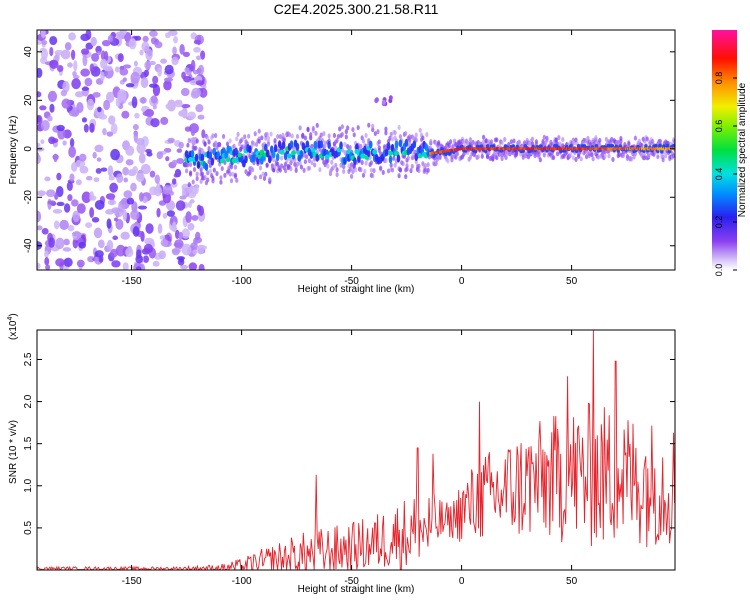 The image size is (750, 600). Describe the element at coordinates (28, 401) in the screenshot. I see `snr-y-tick-label: 2.0` at that location.